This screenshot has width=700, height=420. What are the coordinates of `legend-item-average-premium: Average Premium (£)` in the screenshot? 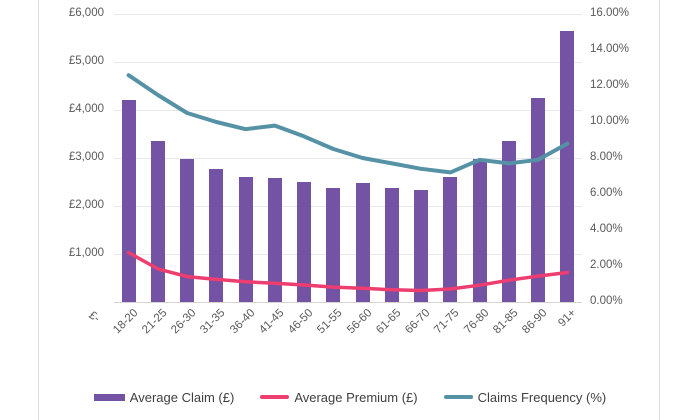 It's located at (339, 397).